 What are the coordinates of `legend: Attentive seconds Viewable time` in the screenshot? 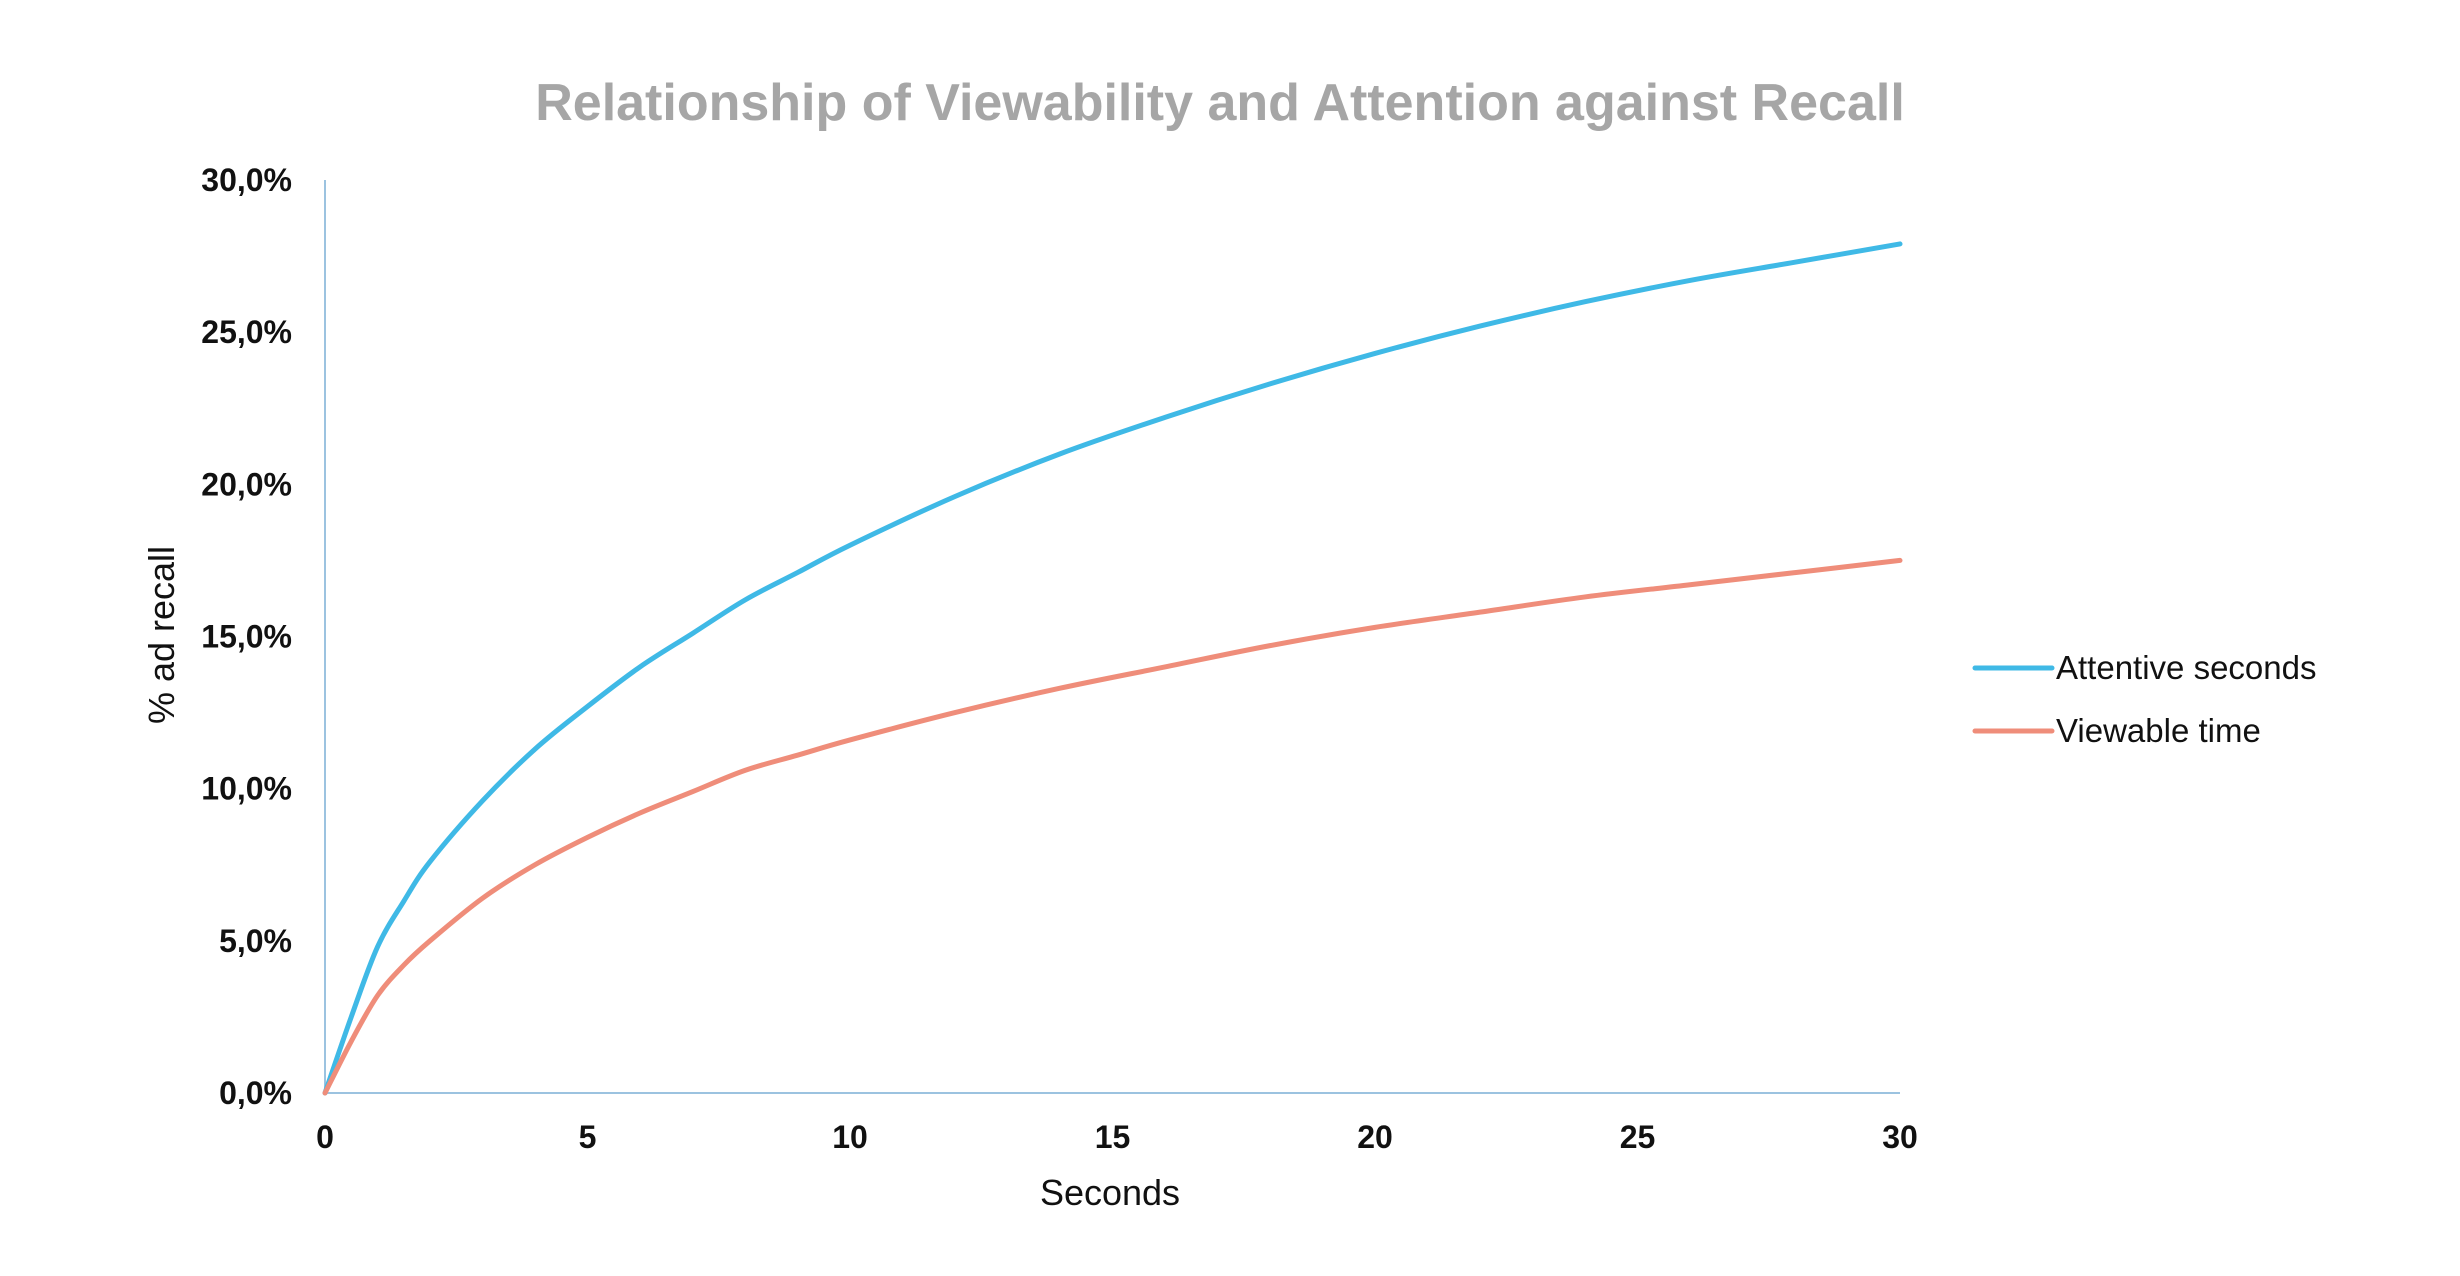 It's located at (2144, 699).